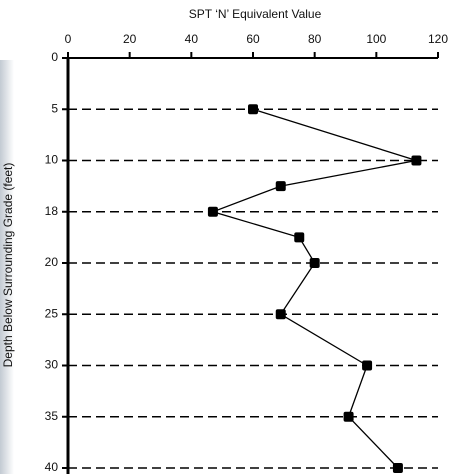 The width and height of the screenshot is (473, 474). I want to click on y-tick-label: 30, so click(52, 365).